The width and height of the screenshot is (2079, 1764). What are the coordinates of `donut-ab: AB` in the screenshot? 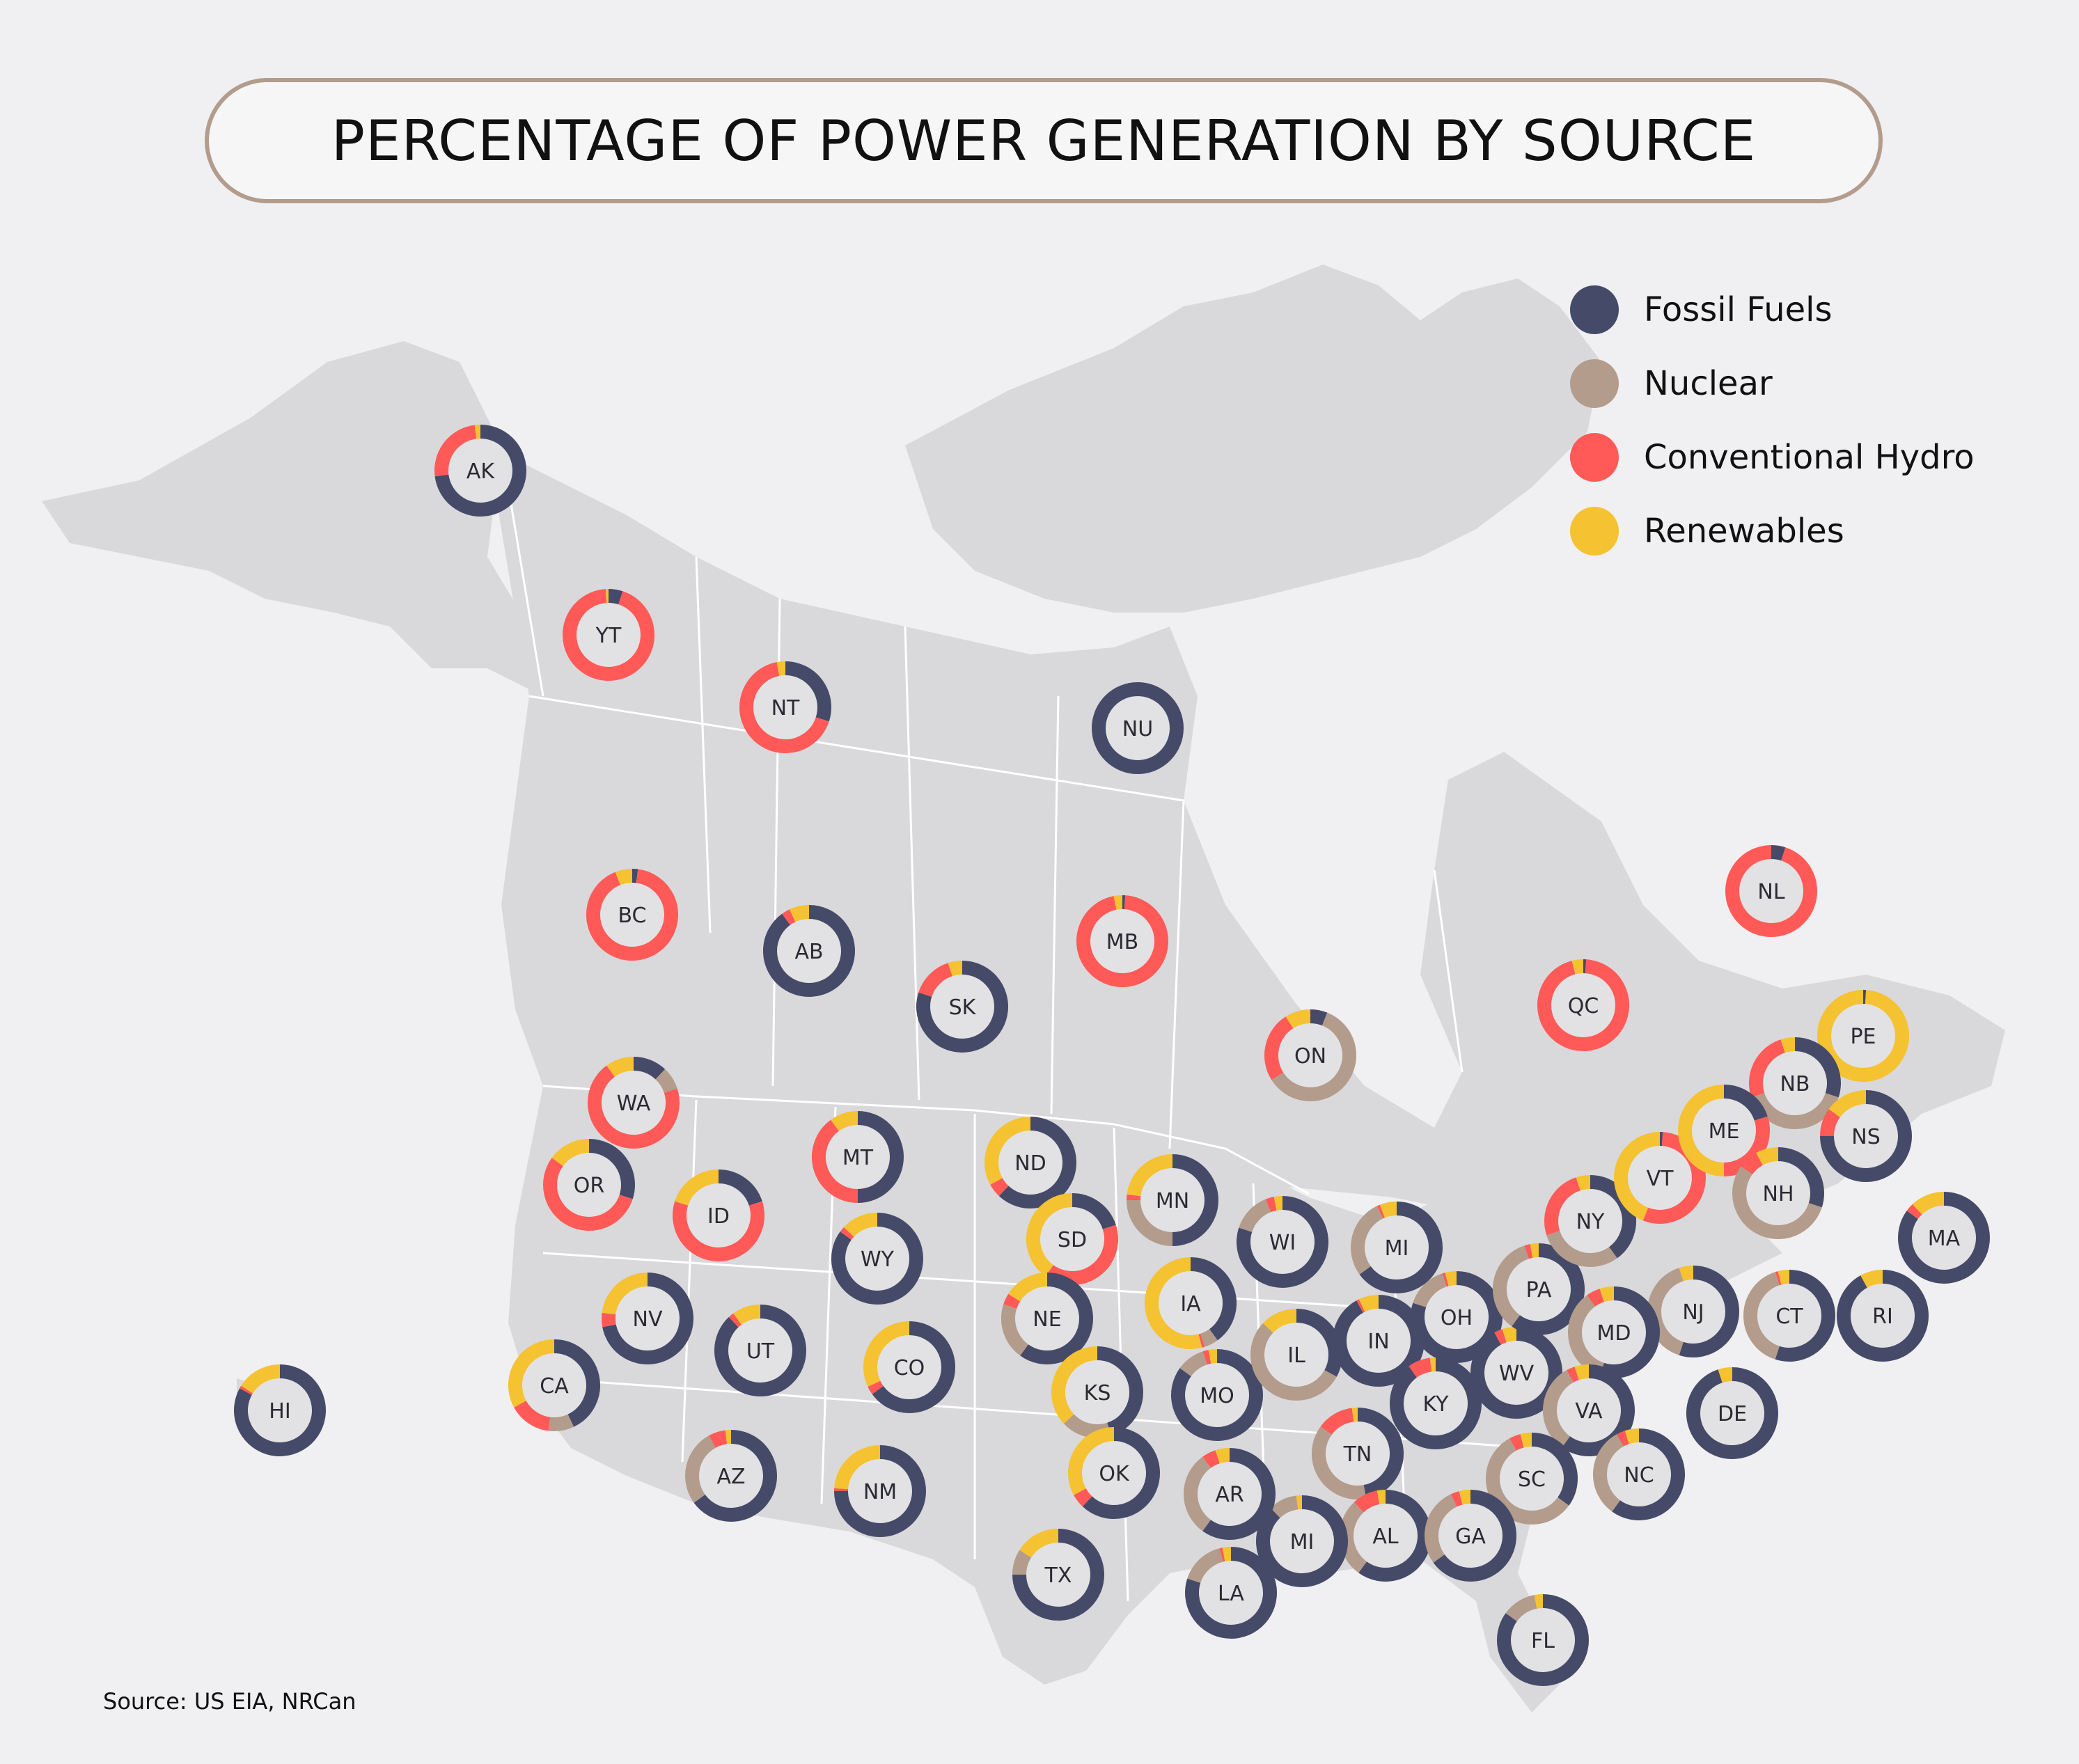 It's located at (809, 951).